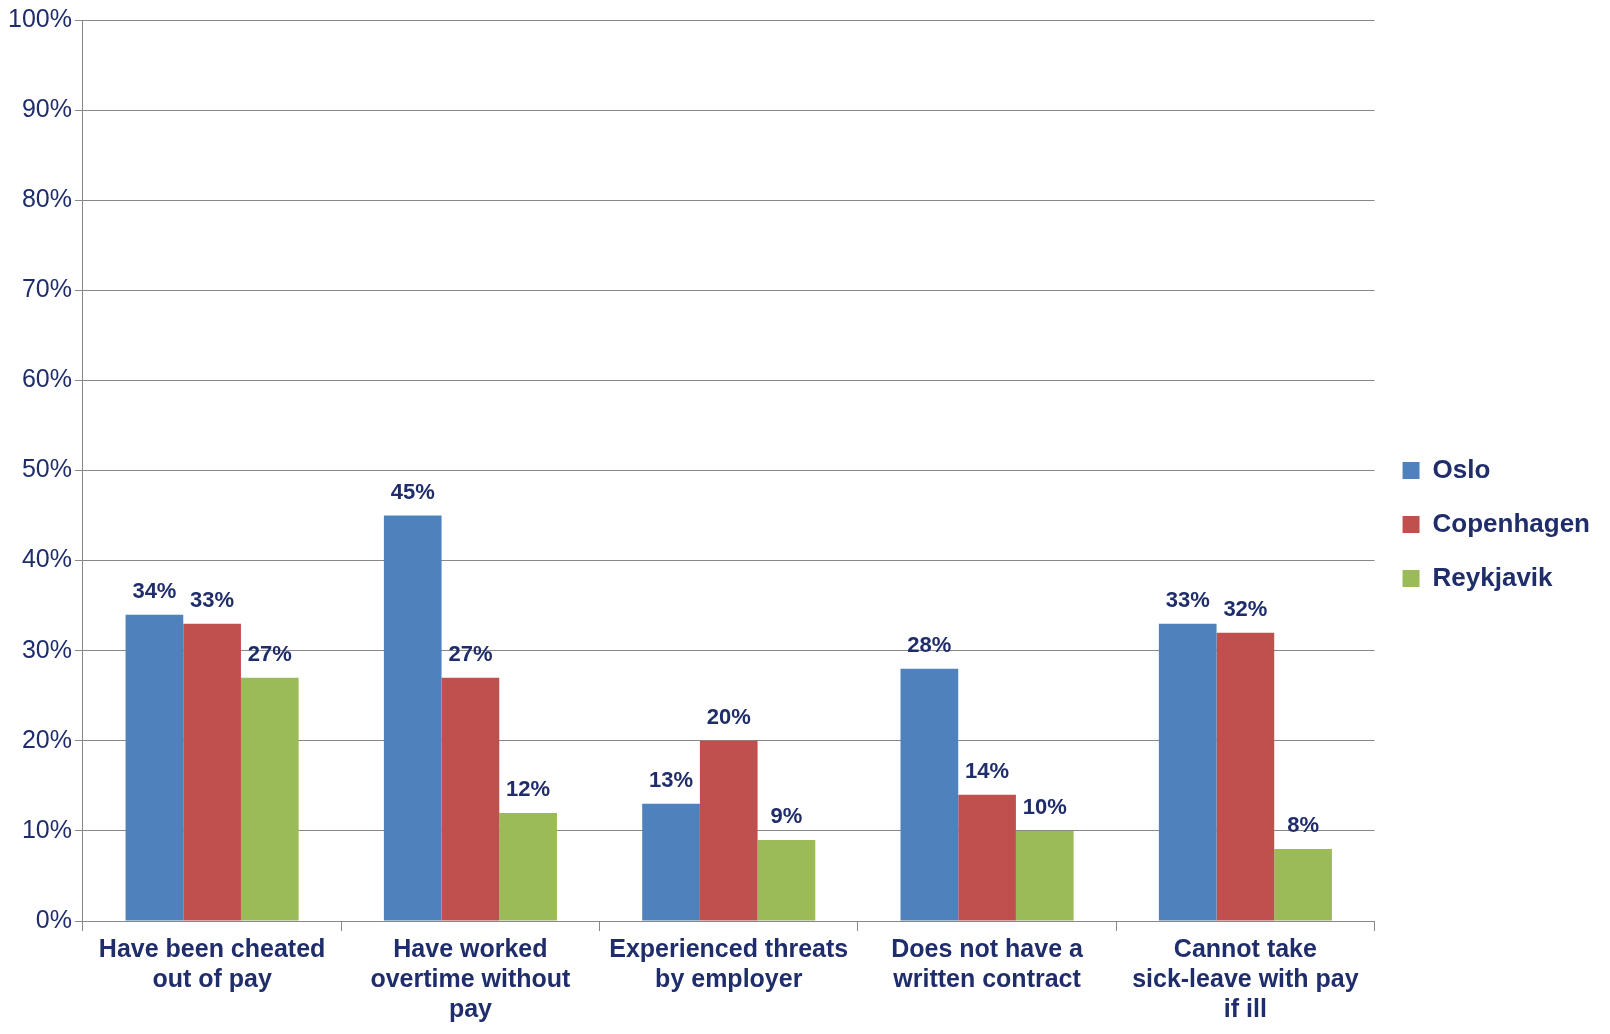  I want to click on x-tick-label: Does not have a written contract, so click(988, 962).